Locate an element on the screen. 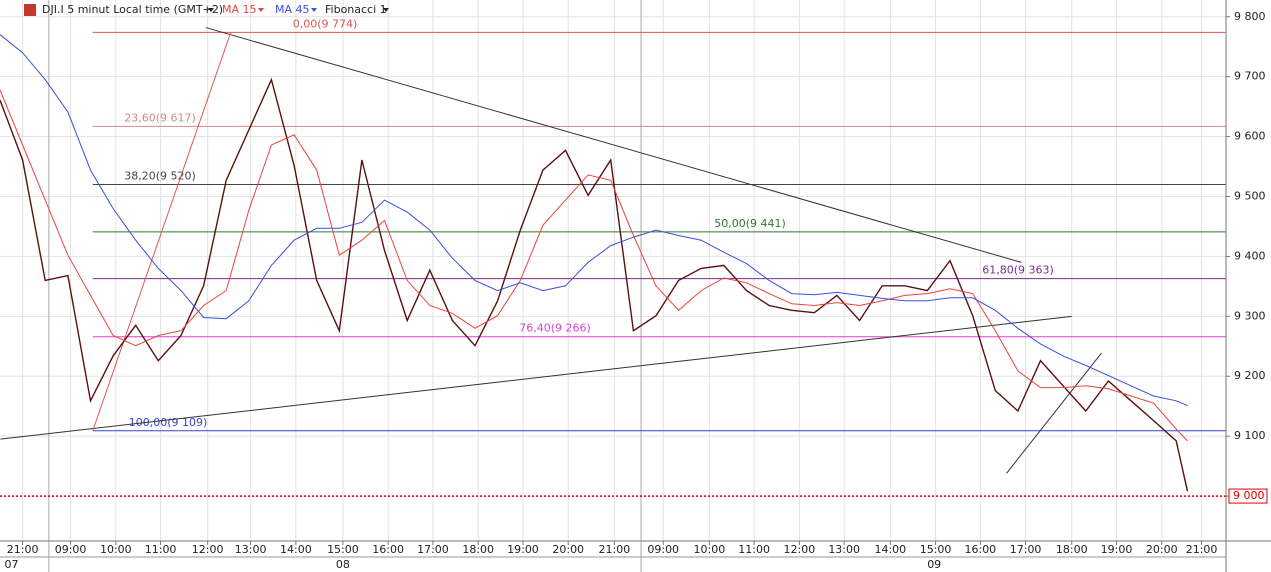 The height and width of the screenshot is (572, 1271). symbol-icon is located at coordinates (30, 10).